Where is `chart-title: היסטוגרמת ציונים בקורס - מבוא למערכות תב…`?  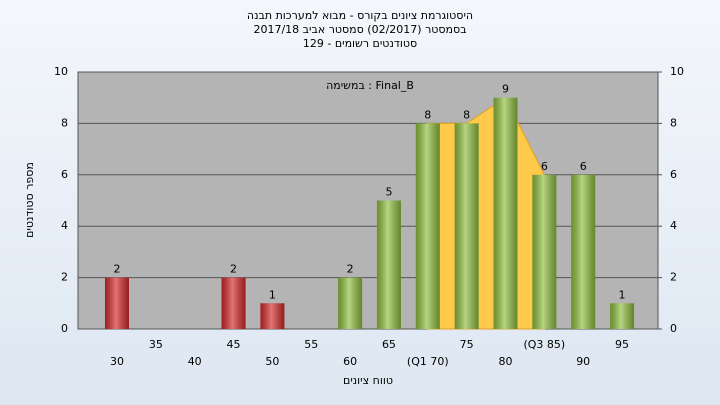
chart-title: היסטוגרמת ציונים בקורס - מבוא למערכות תב… is located at coordinates (360, 15).